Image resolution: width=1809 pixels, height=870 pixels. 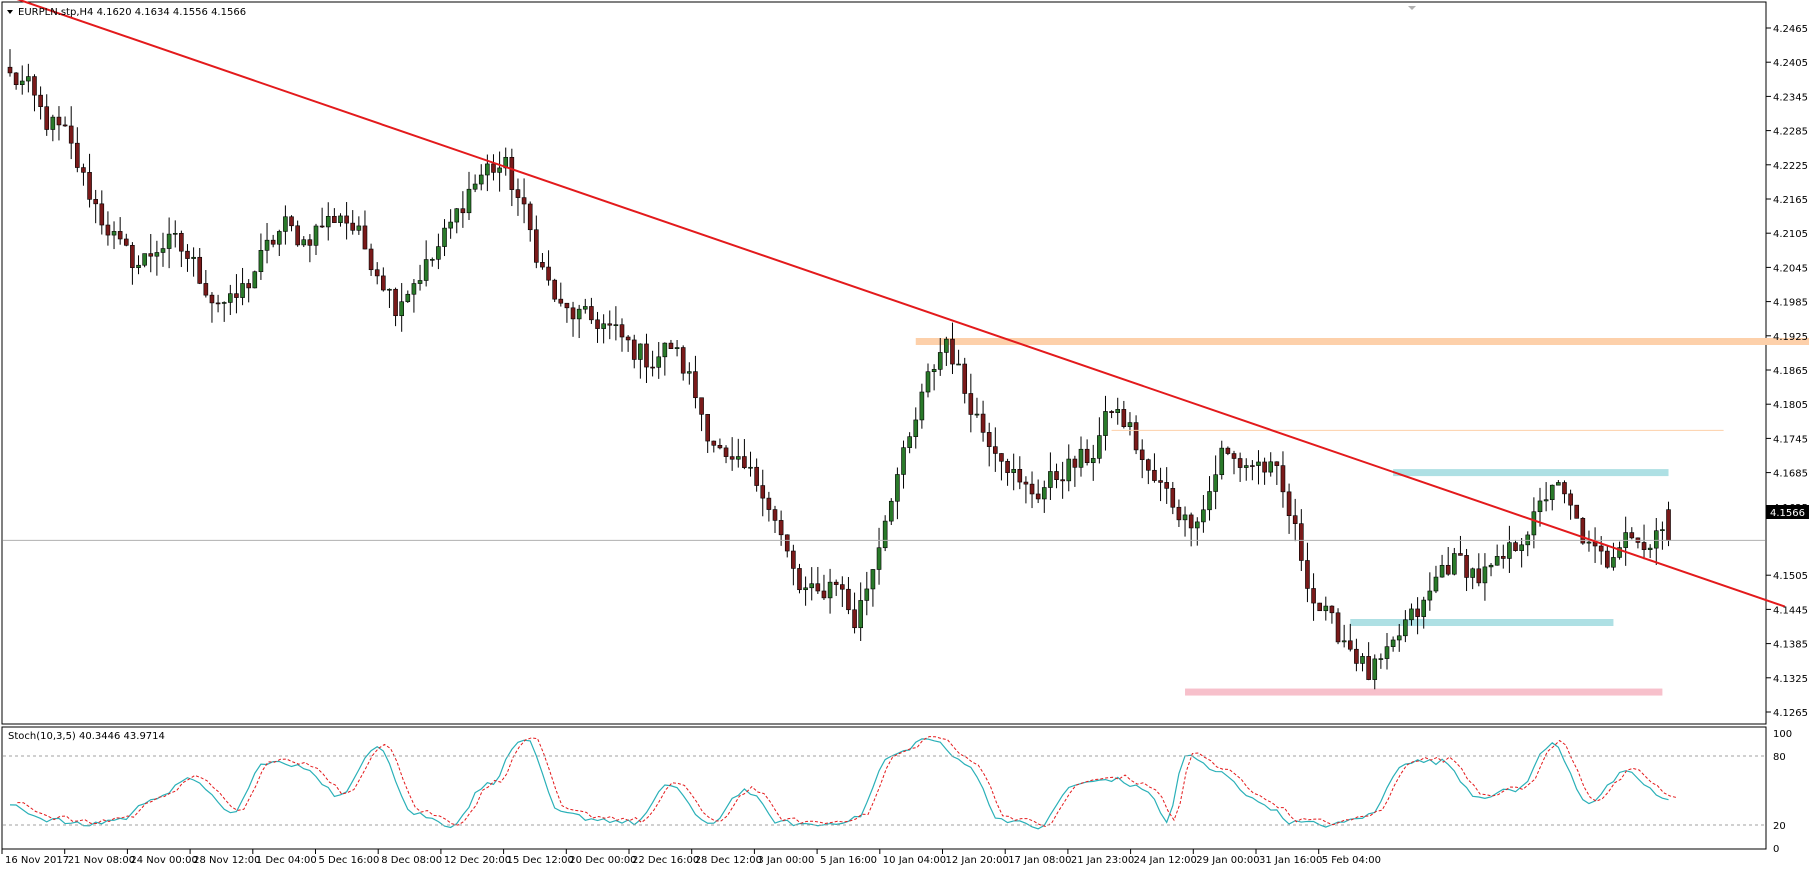 I want to click on stochastic-main-line, so click(x=839, y=784).